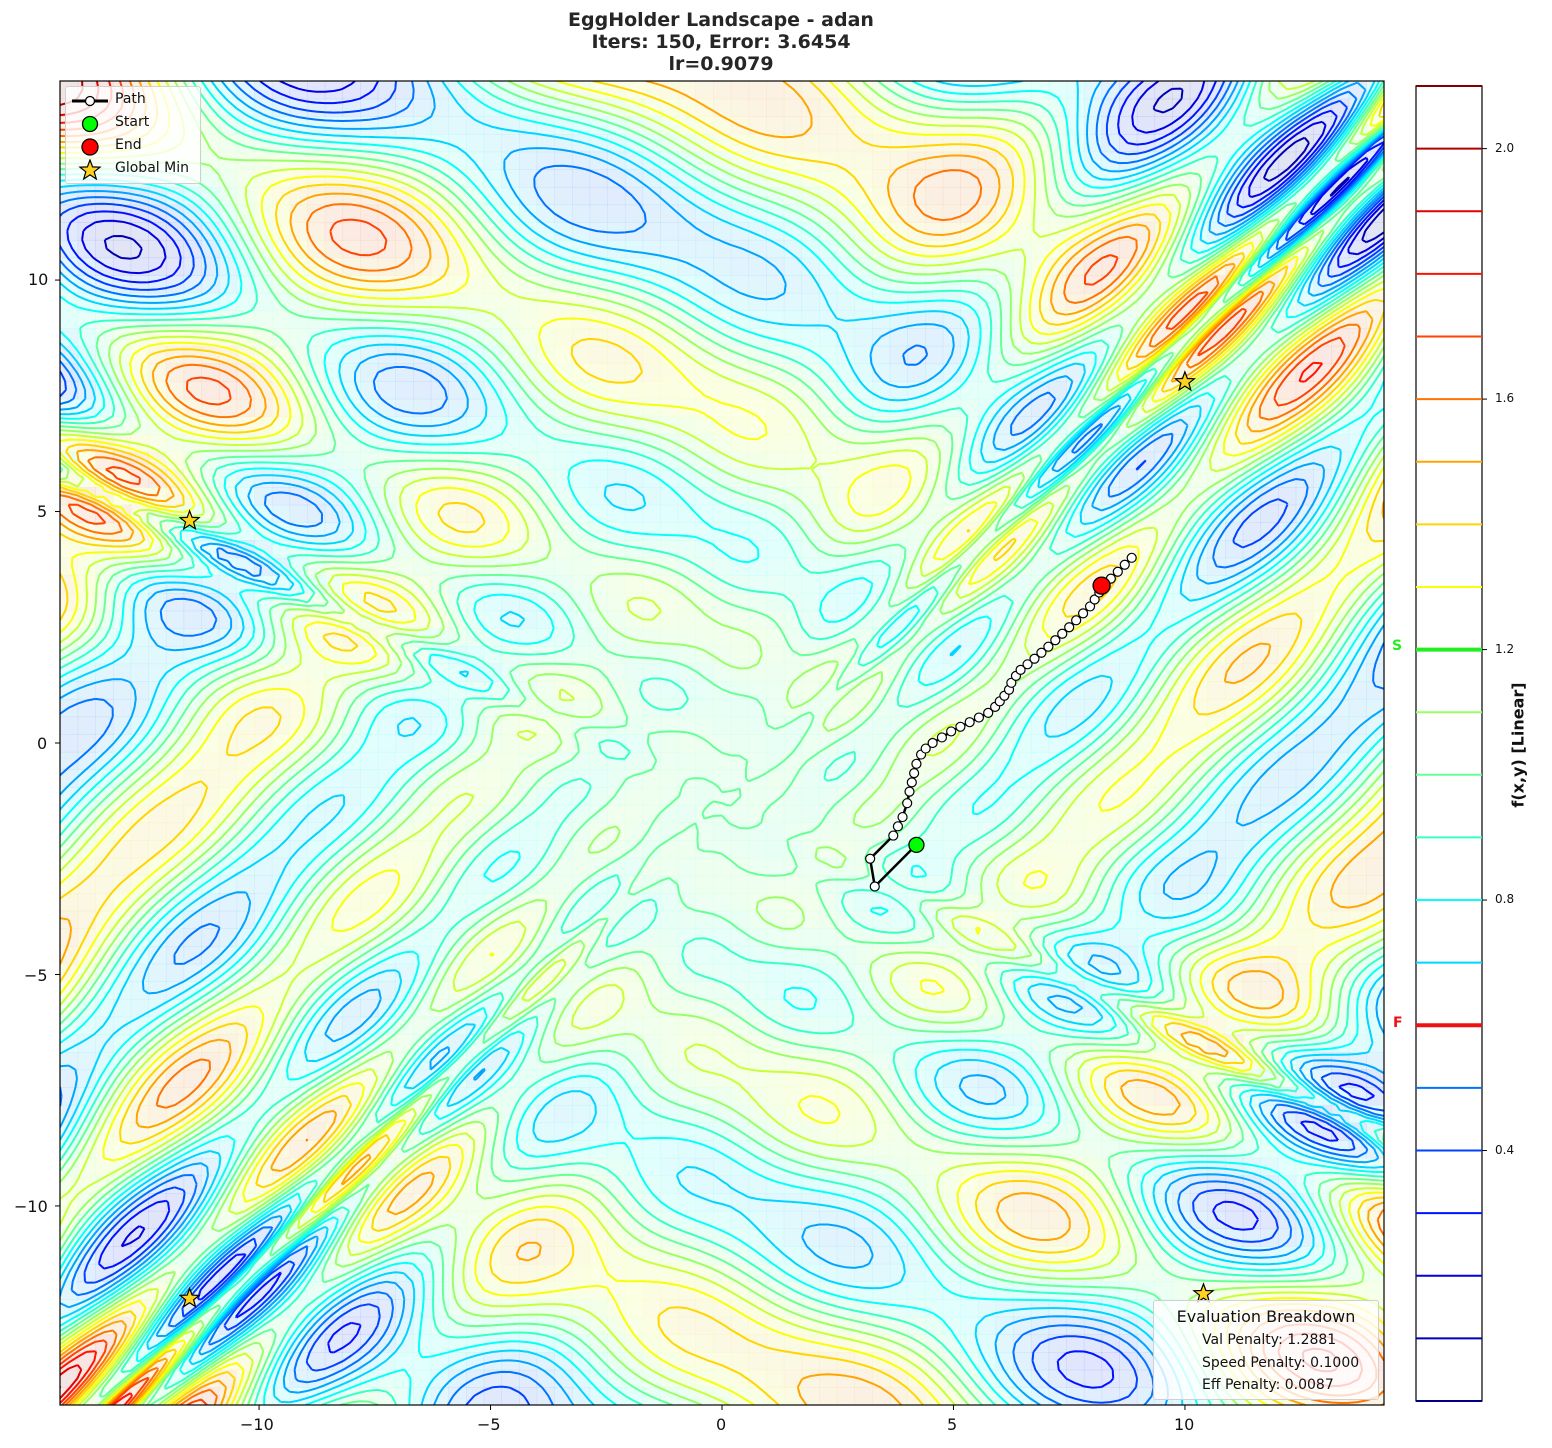 The image size is (1552, 1448). Describe the element at coordinates (57, 743) in the screenshot. I see `y-axis` at that location.